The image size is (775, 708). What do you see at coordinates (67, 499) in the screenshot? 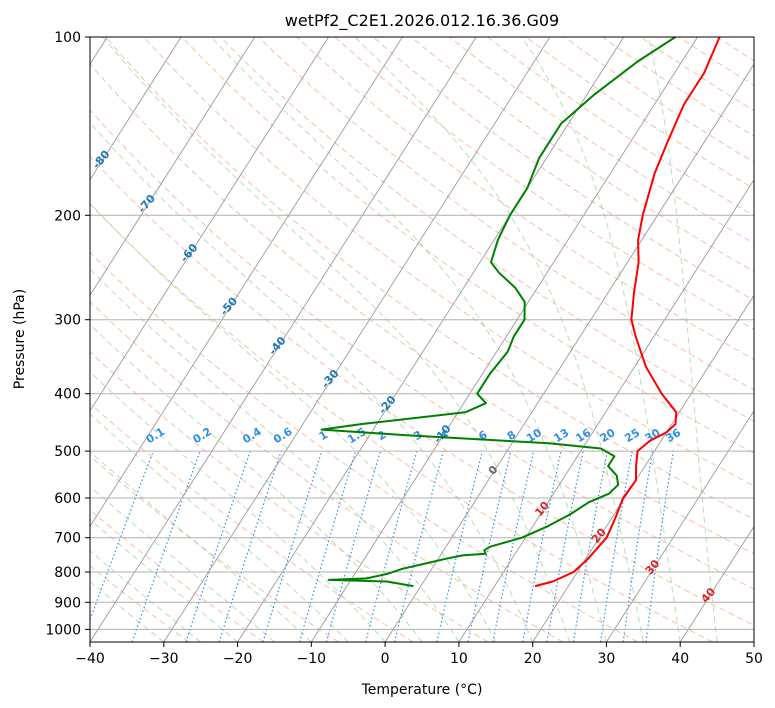
I see `y-tick-label: 600` at bounding box center [67, 499].